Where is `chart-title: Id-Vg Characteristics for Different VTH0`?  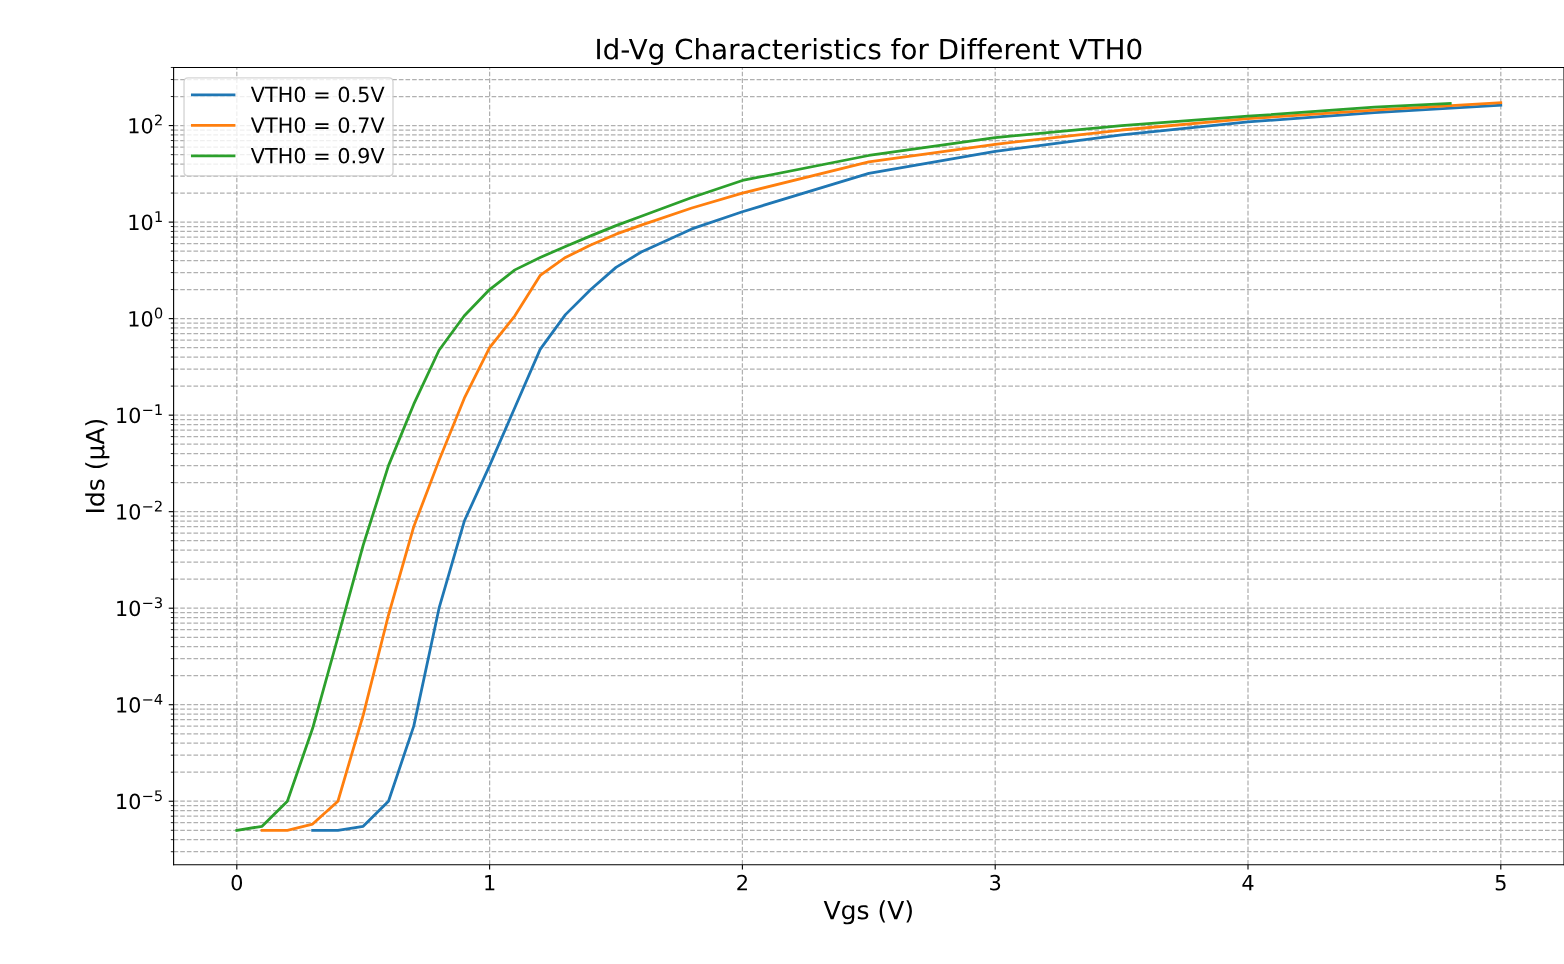 chart-title: Id-Vg Characteristics for Different VTH0 is located at coordinates (869, 51).